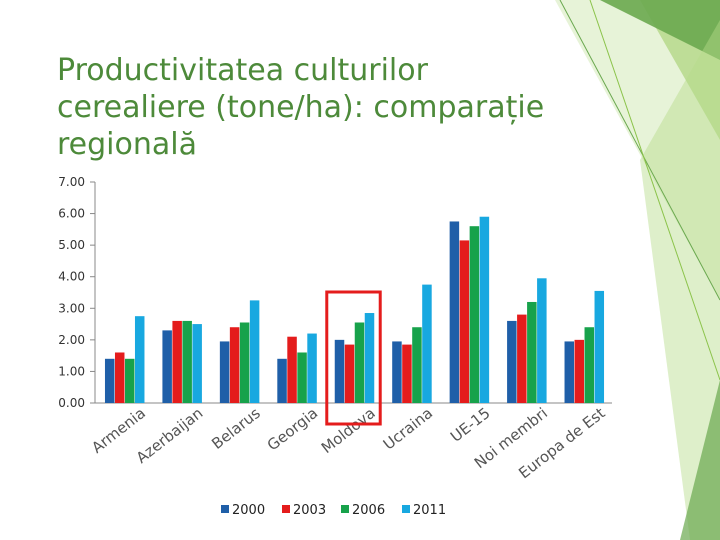  I want to click on x-tick-label: UE-15, so click(470, 425).